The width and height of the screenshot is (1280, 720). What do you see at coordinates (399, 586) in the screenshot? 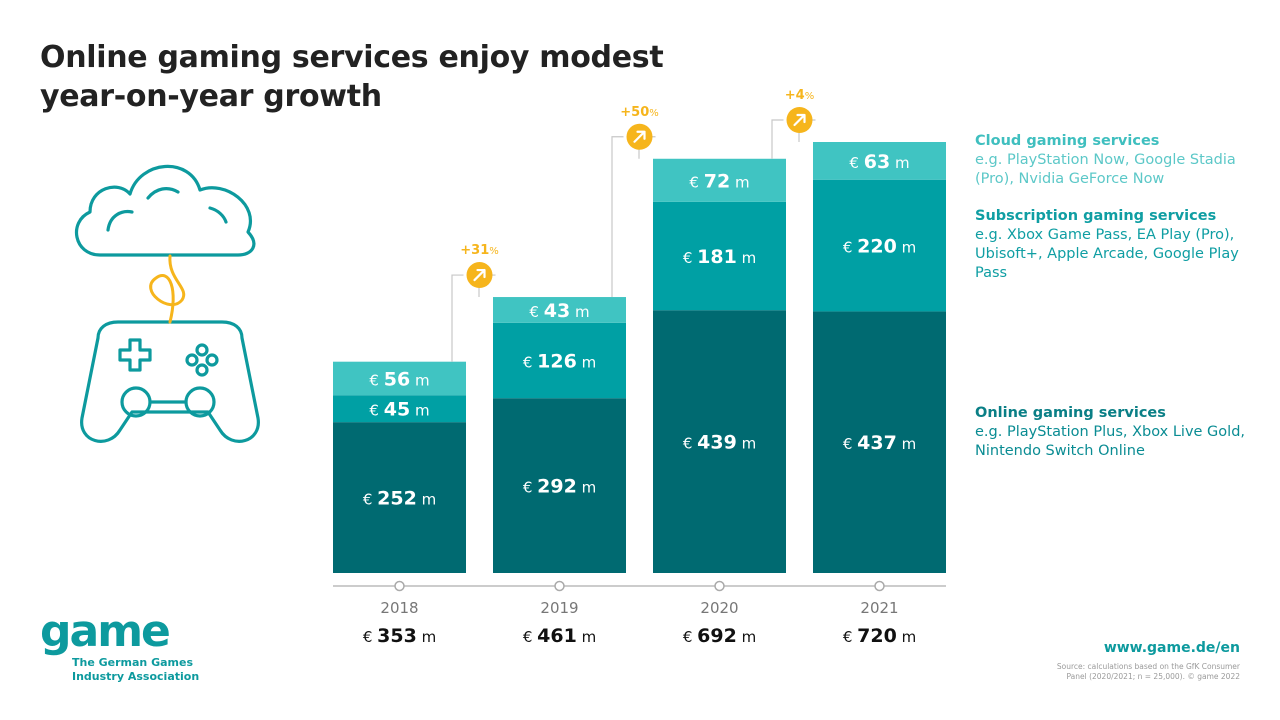
I see `axis-tick-2018` at bounding box center [399, 586].